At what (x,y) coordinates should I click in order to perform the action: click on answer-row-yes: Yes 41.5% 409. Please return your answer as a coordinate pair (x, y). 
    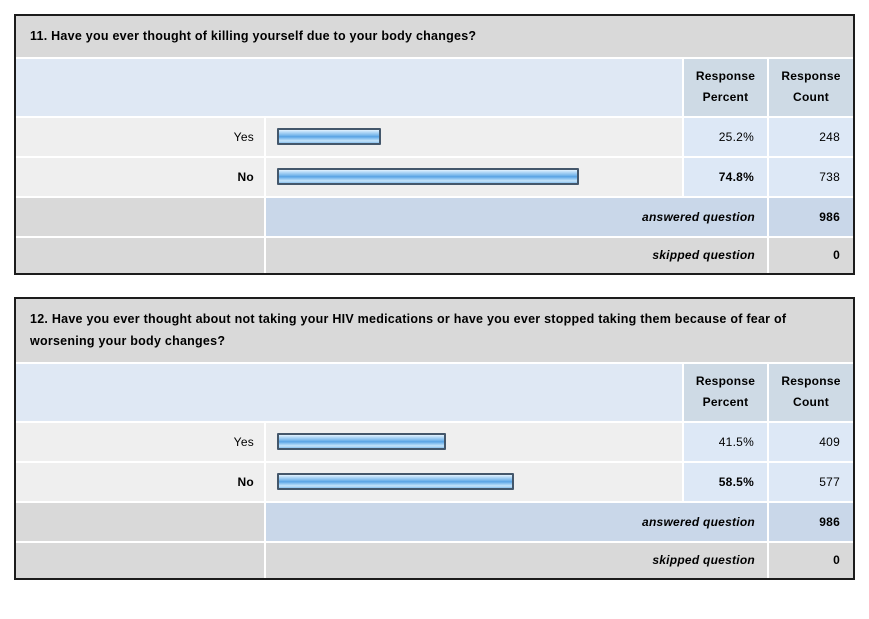
    Looking at the image, I should click on (434, 441).